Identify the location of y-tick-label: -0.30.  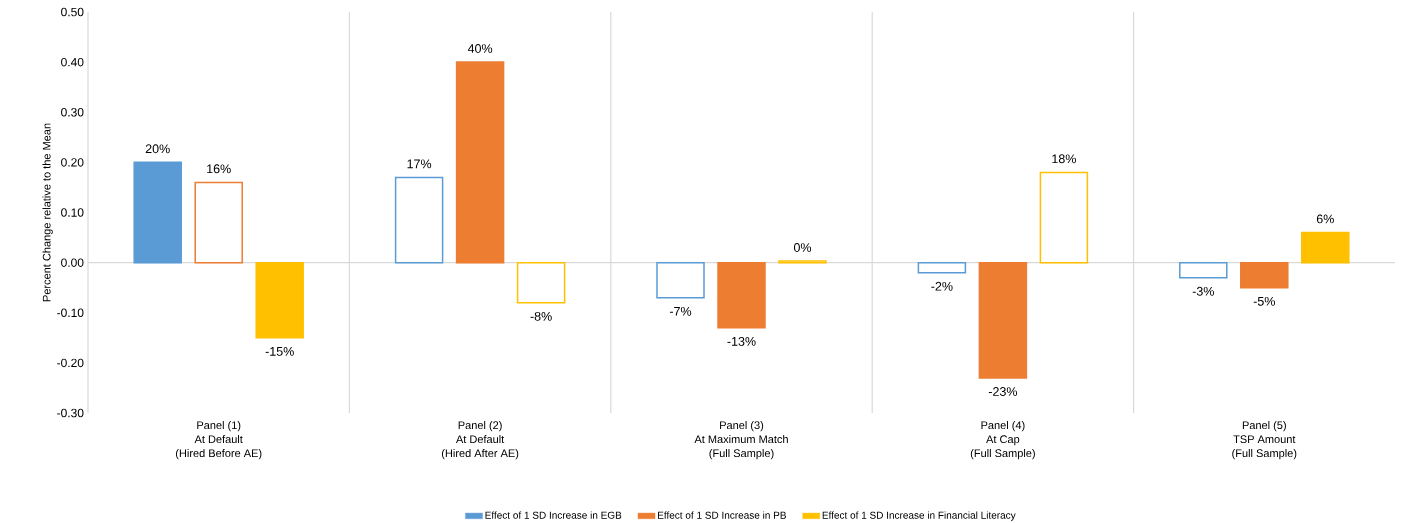
(70, 413).